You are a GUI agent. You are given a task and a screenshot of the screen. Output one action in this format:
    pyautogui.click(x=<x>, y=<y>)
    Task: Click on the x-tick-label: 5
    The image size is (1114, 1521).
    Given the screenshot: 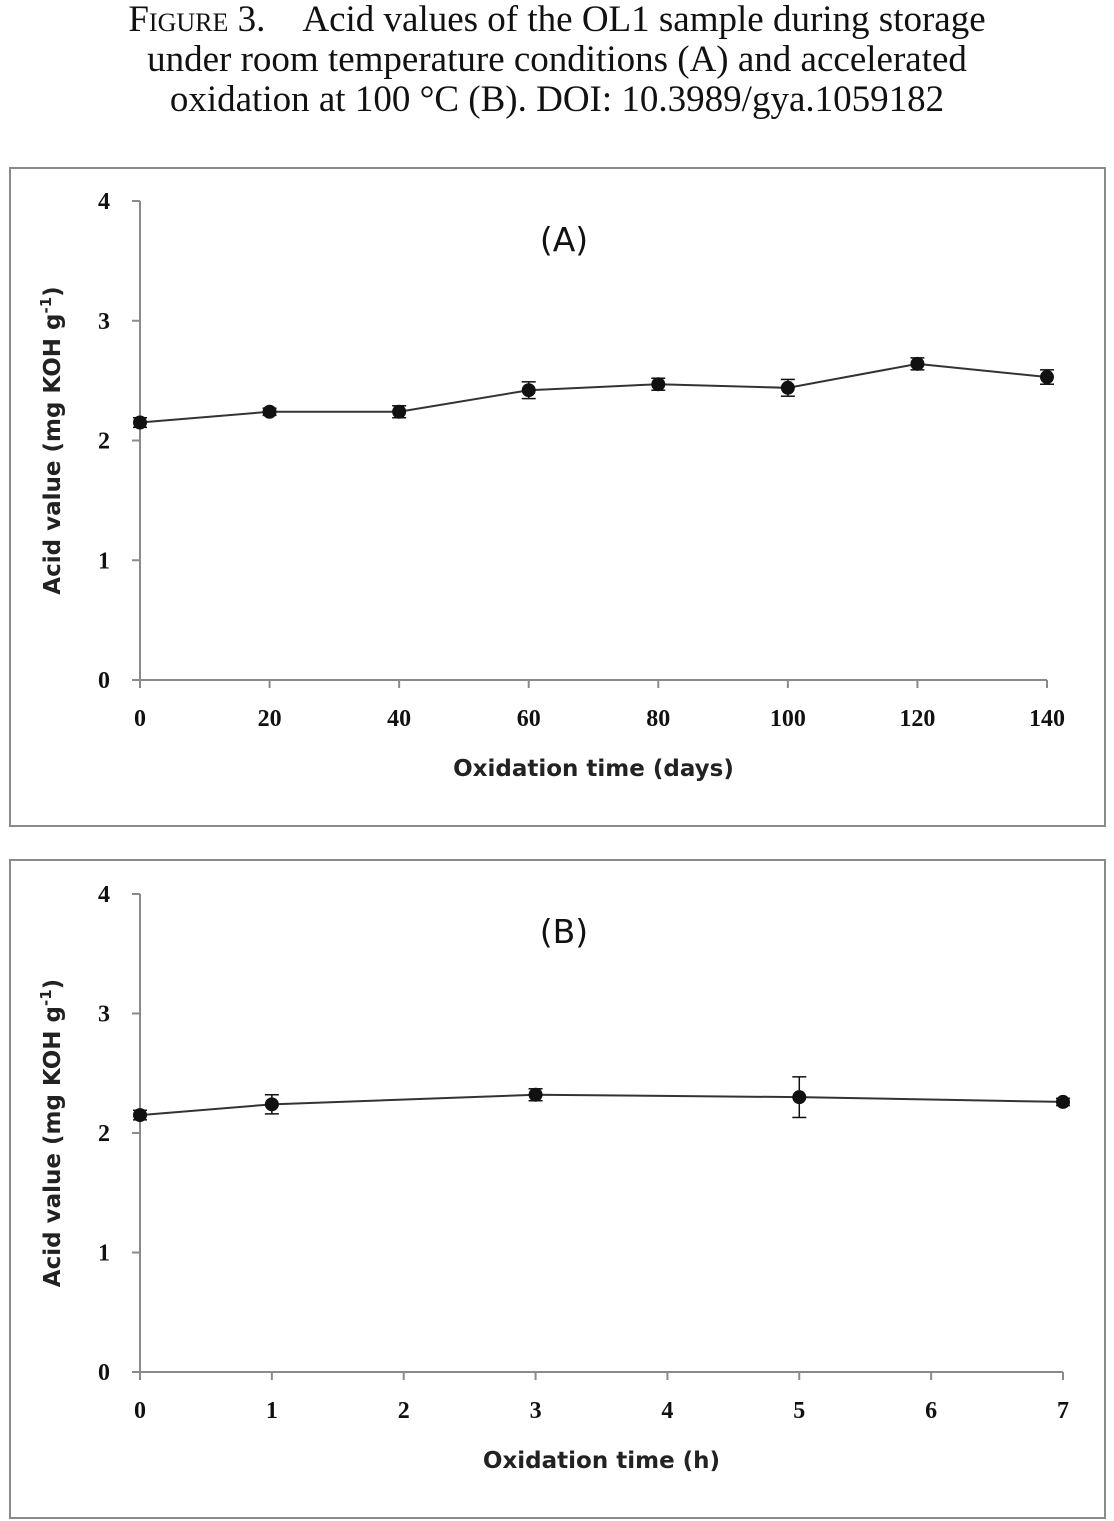 What is the action you would take?
    pyautogui.click(x=799, y=1411)
    